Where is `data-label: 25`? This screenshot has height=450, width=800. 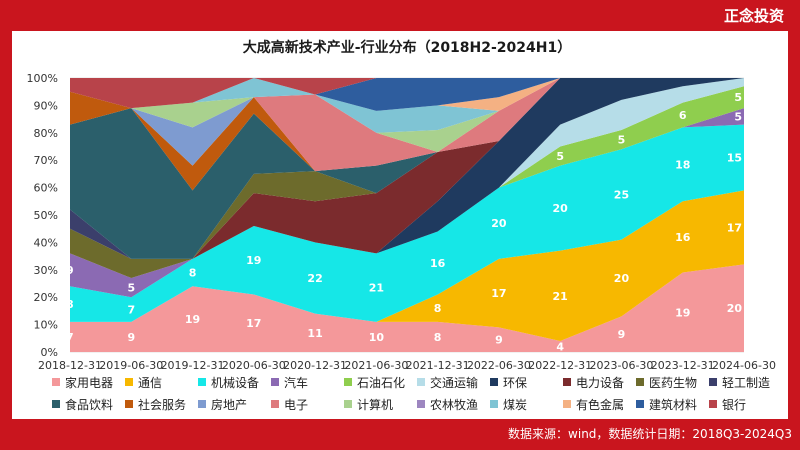 data-label: 25 is located at coordinates (621, 194).